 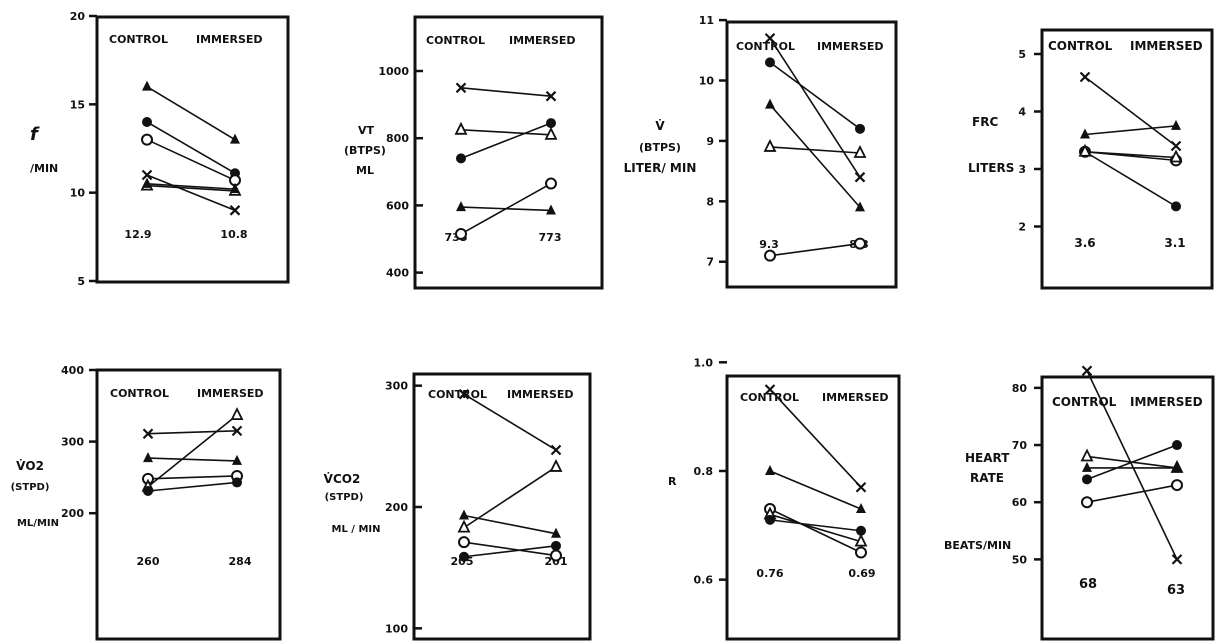 I want to click on y-tick-label: 200, so click(x=72, y=513).